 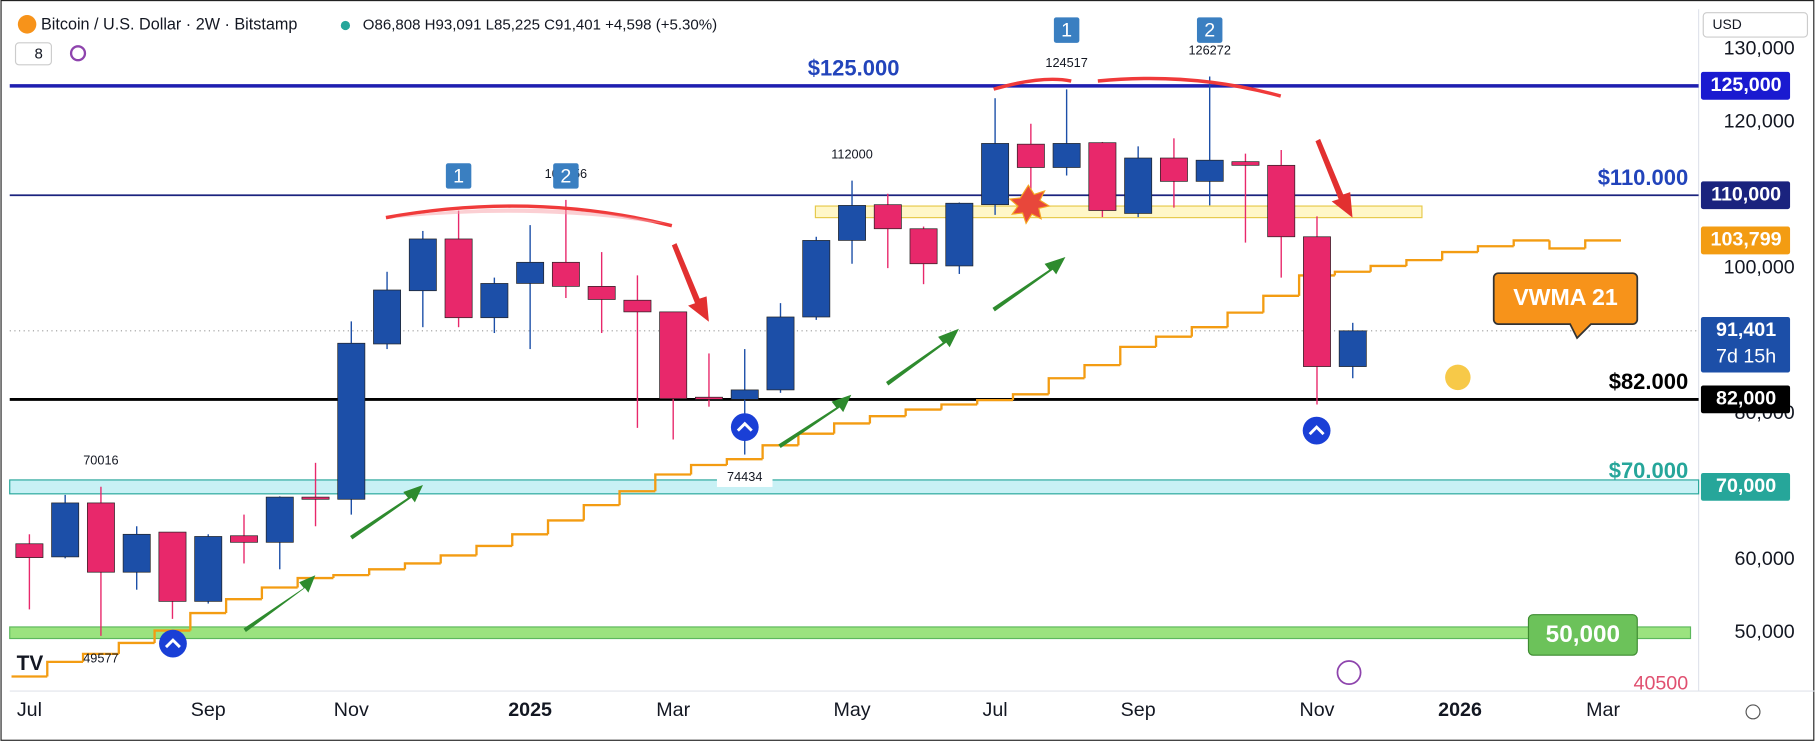 What do you see at coordinates (169, 25) in the screenshot?
I see `title: Bitcoin / U.S. Dollar · 2W · Bitstamp` at bounding box center [169, 25].